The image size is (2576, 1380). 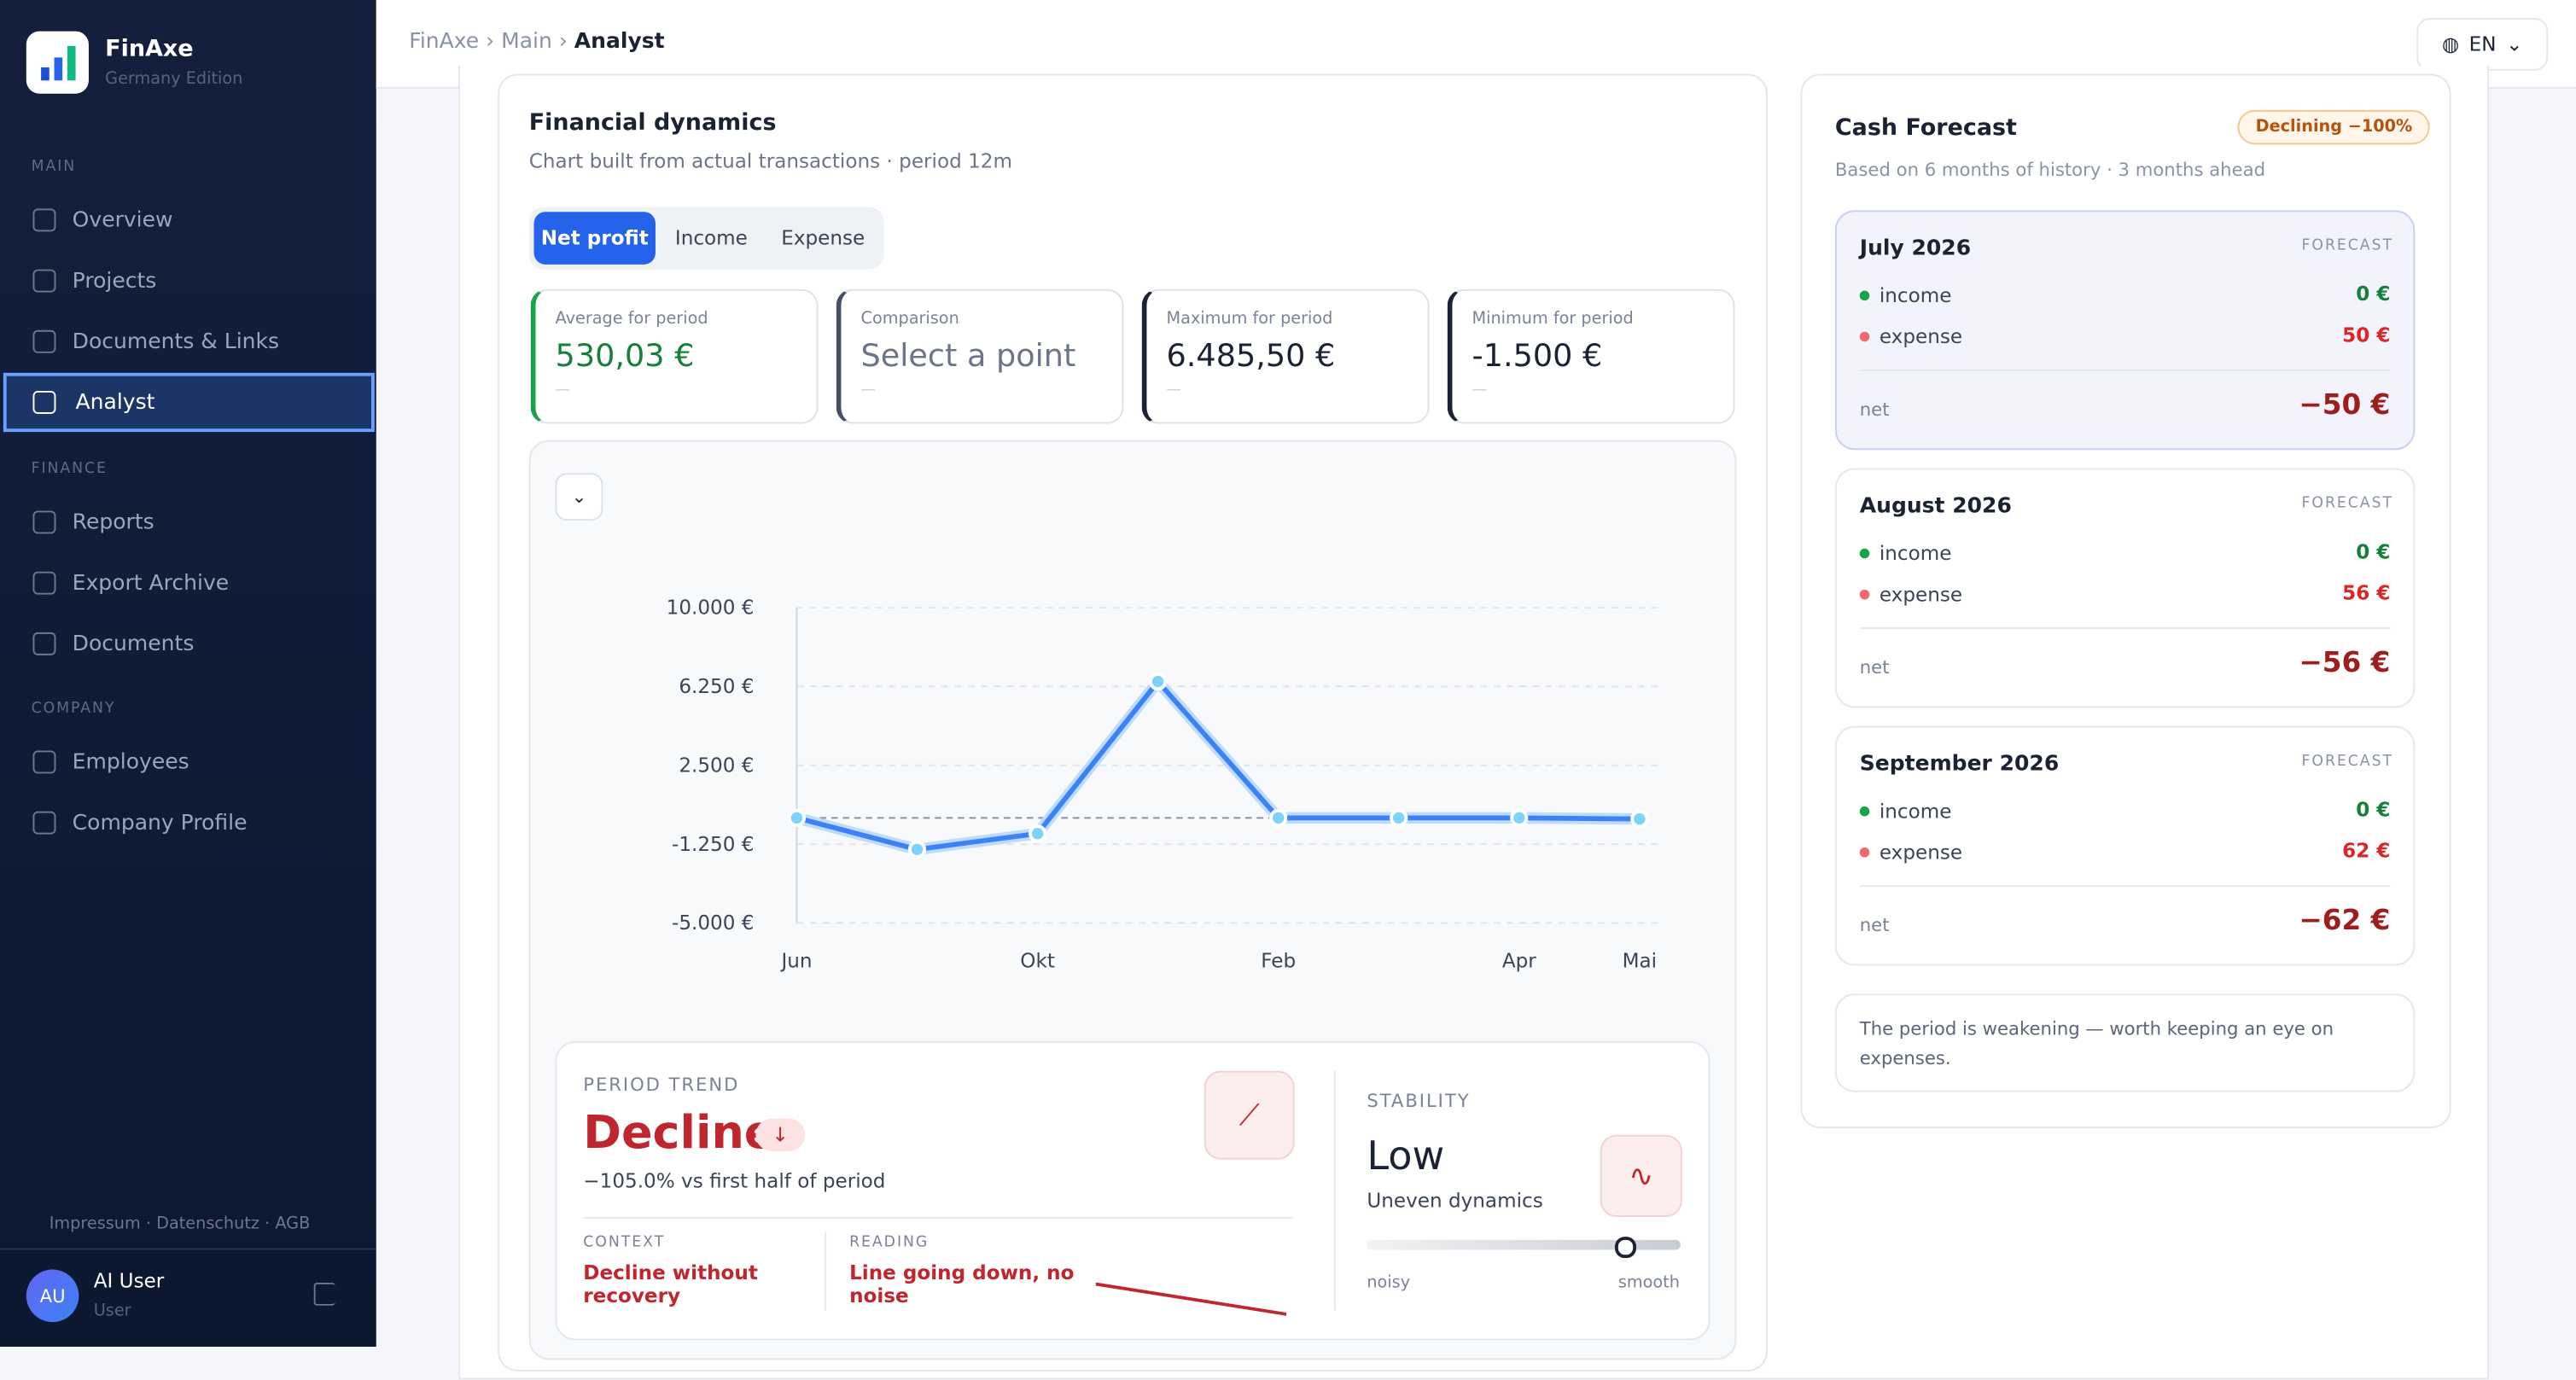 I want to click on month: September 2026, so click(x=1959, y=764).